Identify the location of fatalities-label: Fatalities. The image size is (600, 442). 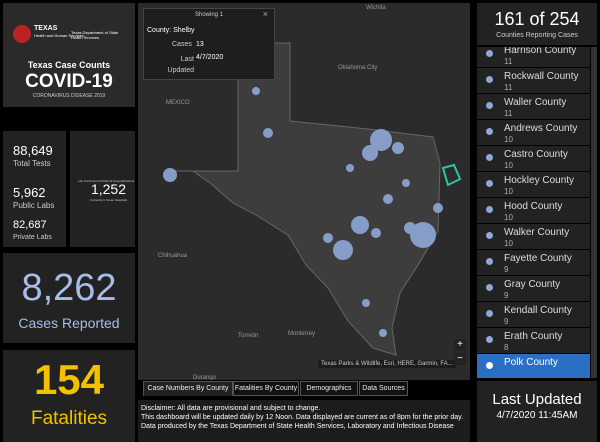
(69, 418).